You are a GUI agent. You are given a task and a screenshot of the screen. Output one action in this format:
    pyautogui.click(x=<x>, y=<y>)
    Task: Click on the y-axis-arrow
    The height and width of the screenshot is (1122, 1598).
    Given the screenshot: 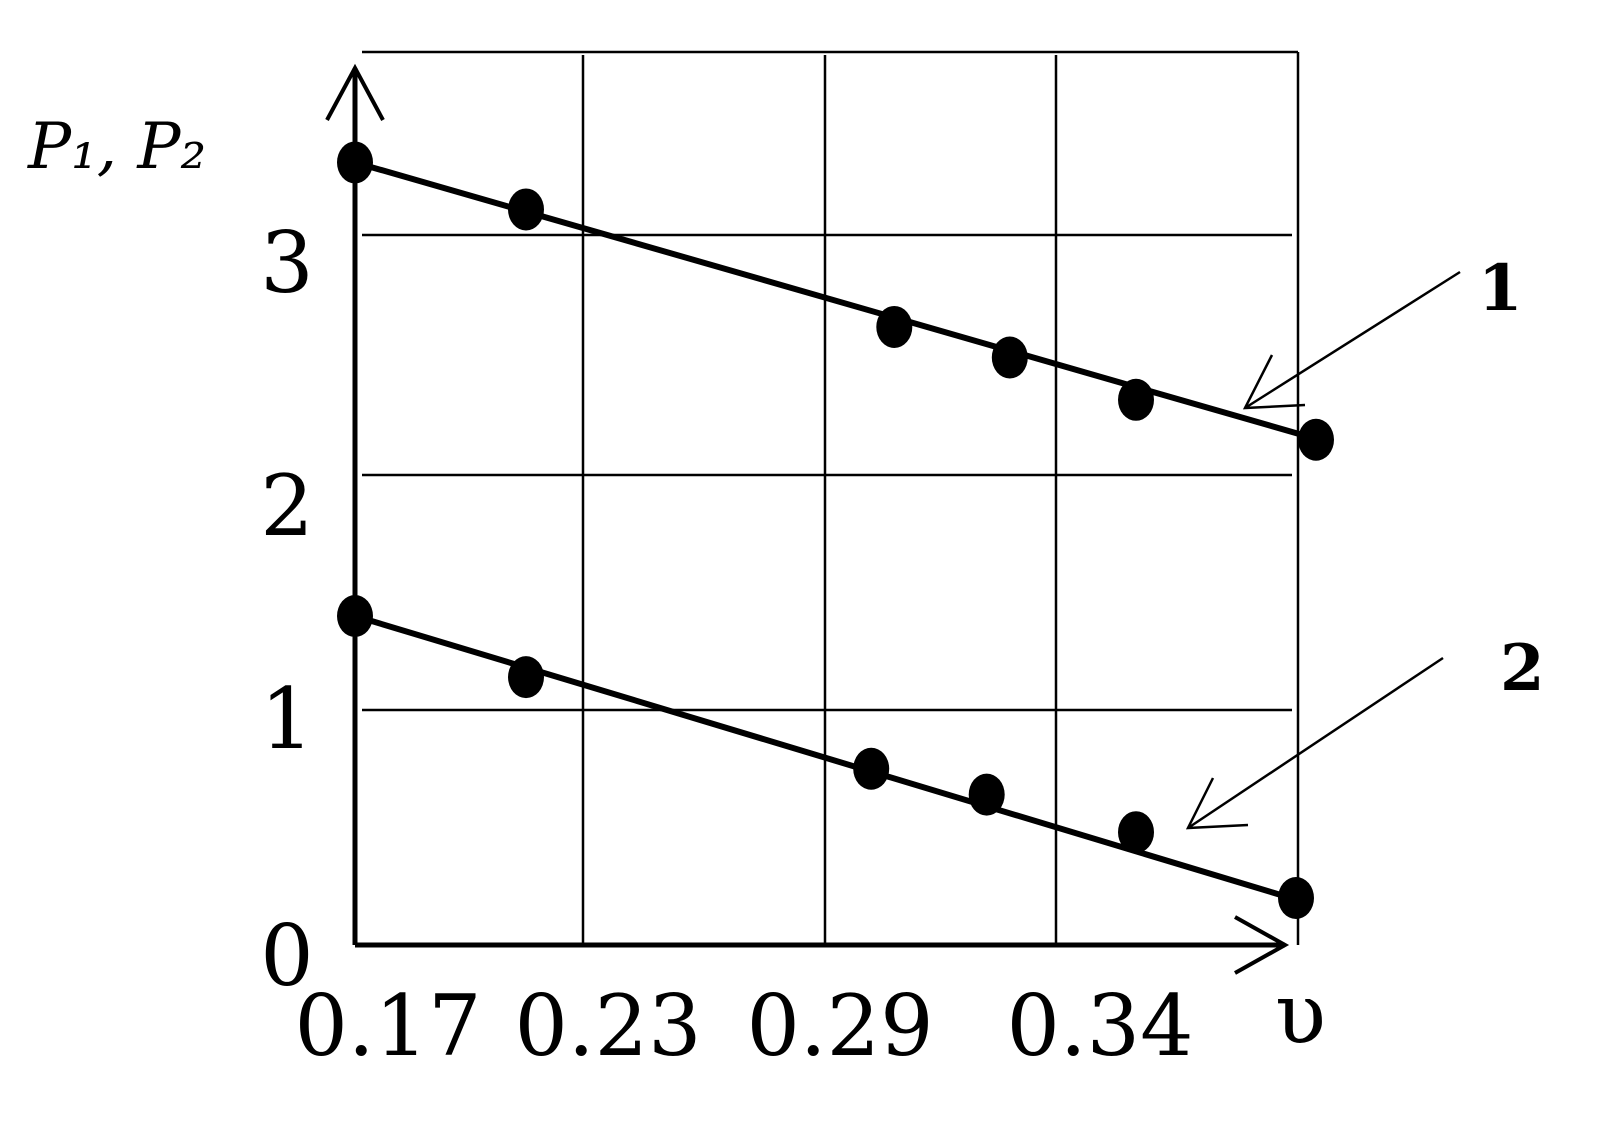 What is the action you would take?
    pyautogui.click(x=355, y=92)
    